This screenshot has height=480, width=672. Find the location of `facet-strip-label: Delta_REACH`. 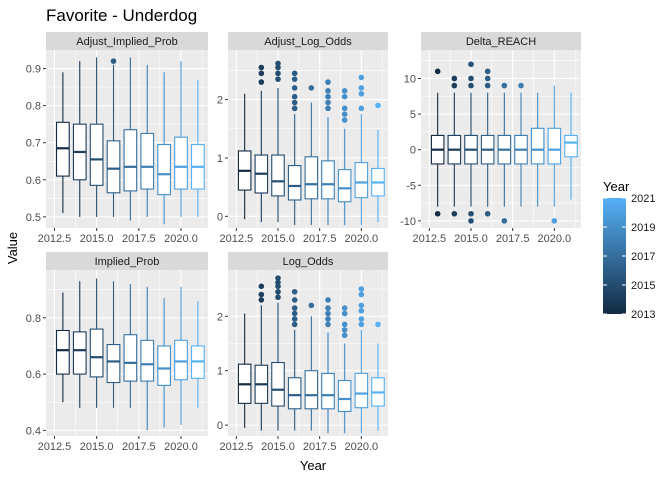

facet-strip-label: Delta_REACH is located at coordinates (501, 42).